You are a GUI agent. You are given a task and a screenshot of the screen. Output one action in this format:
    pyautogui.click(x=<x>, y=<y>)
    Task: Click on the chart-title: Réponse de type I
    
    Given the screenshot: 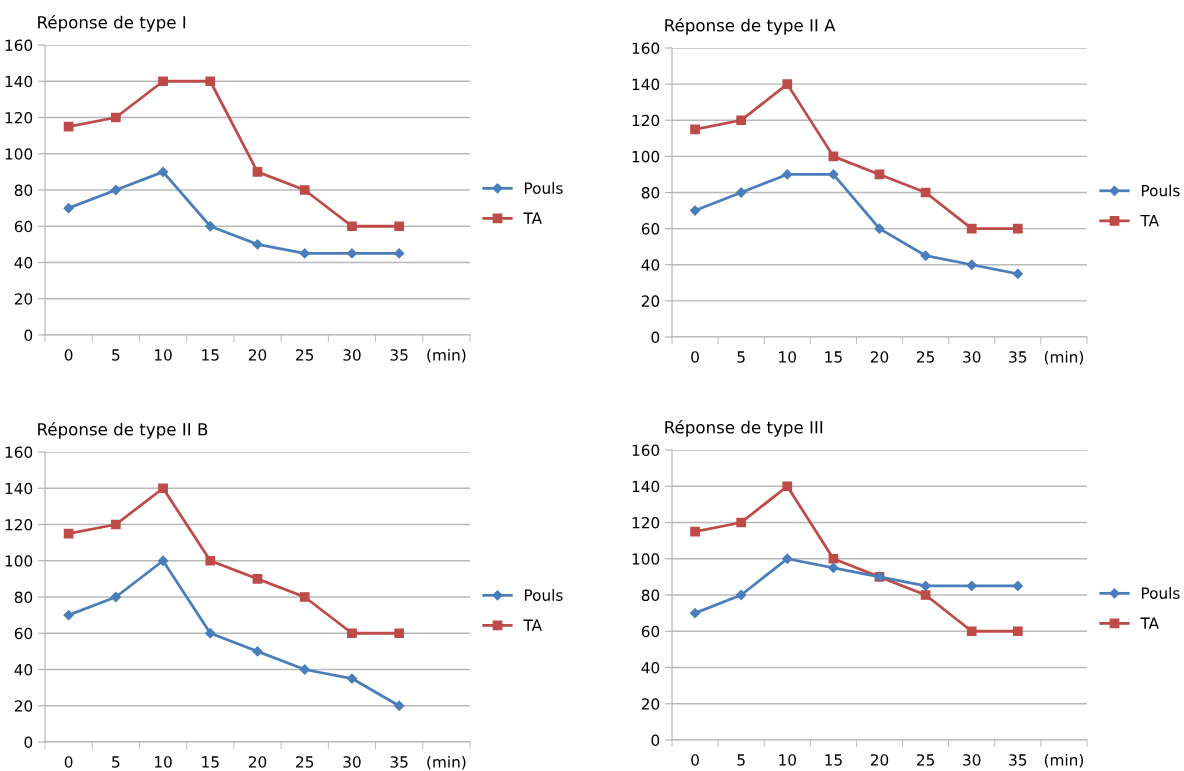 What is the action you would take?
    pyautogui.click(x=112, y=23)
    